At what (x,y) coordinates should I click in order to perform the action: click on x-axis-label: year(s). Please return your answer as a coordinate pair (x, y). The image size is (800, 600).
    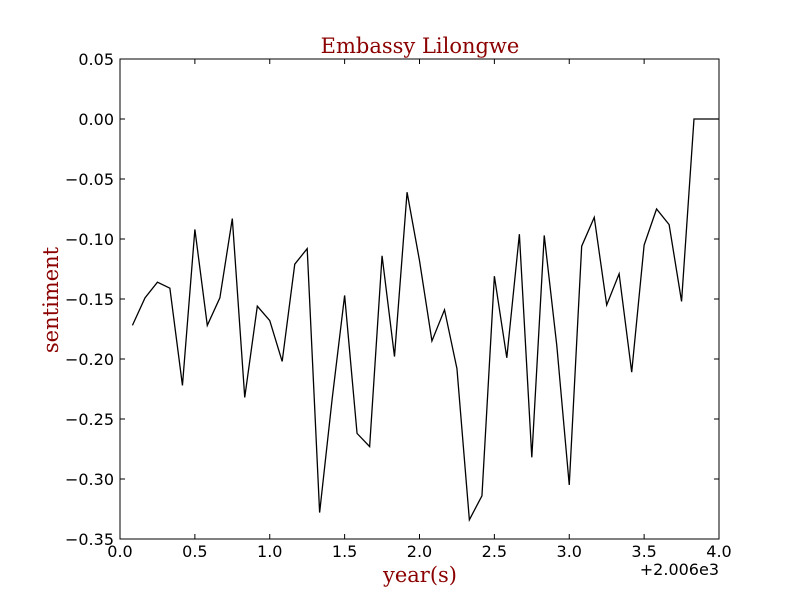
    Looking at the image, I should click on (419, 575).